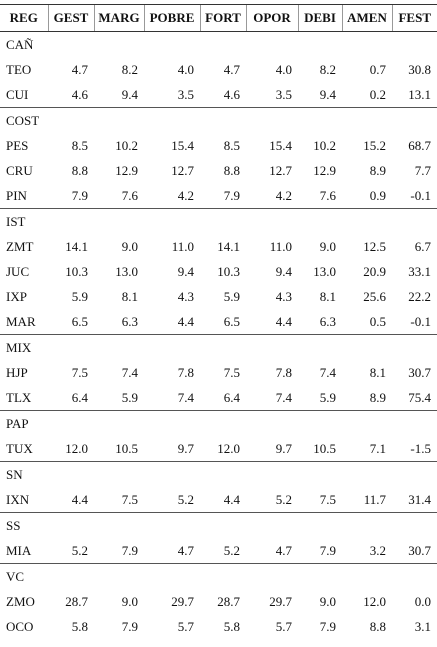  Describe the element at coordinates (231, 94) in the screenshot. I see `cell-value: 4.6` at that location.